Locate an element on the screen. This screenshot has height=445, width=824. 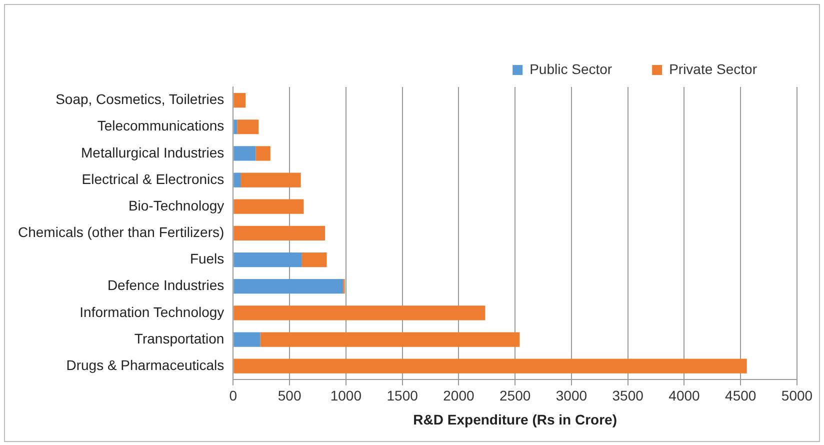
x-tick-label: 3000 is located at coordinates (572, 396).